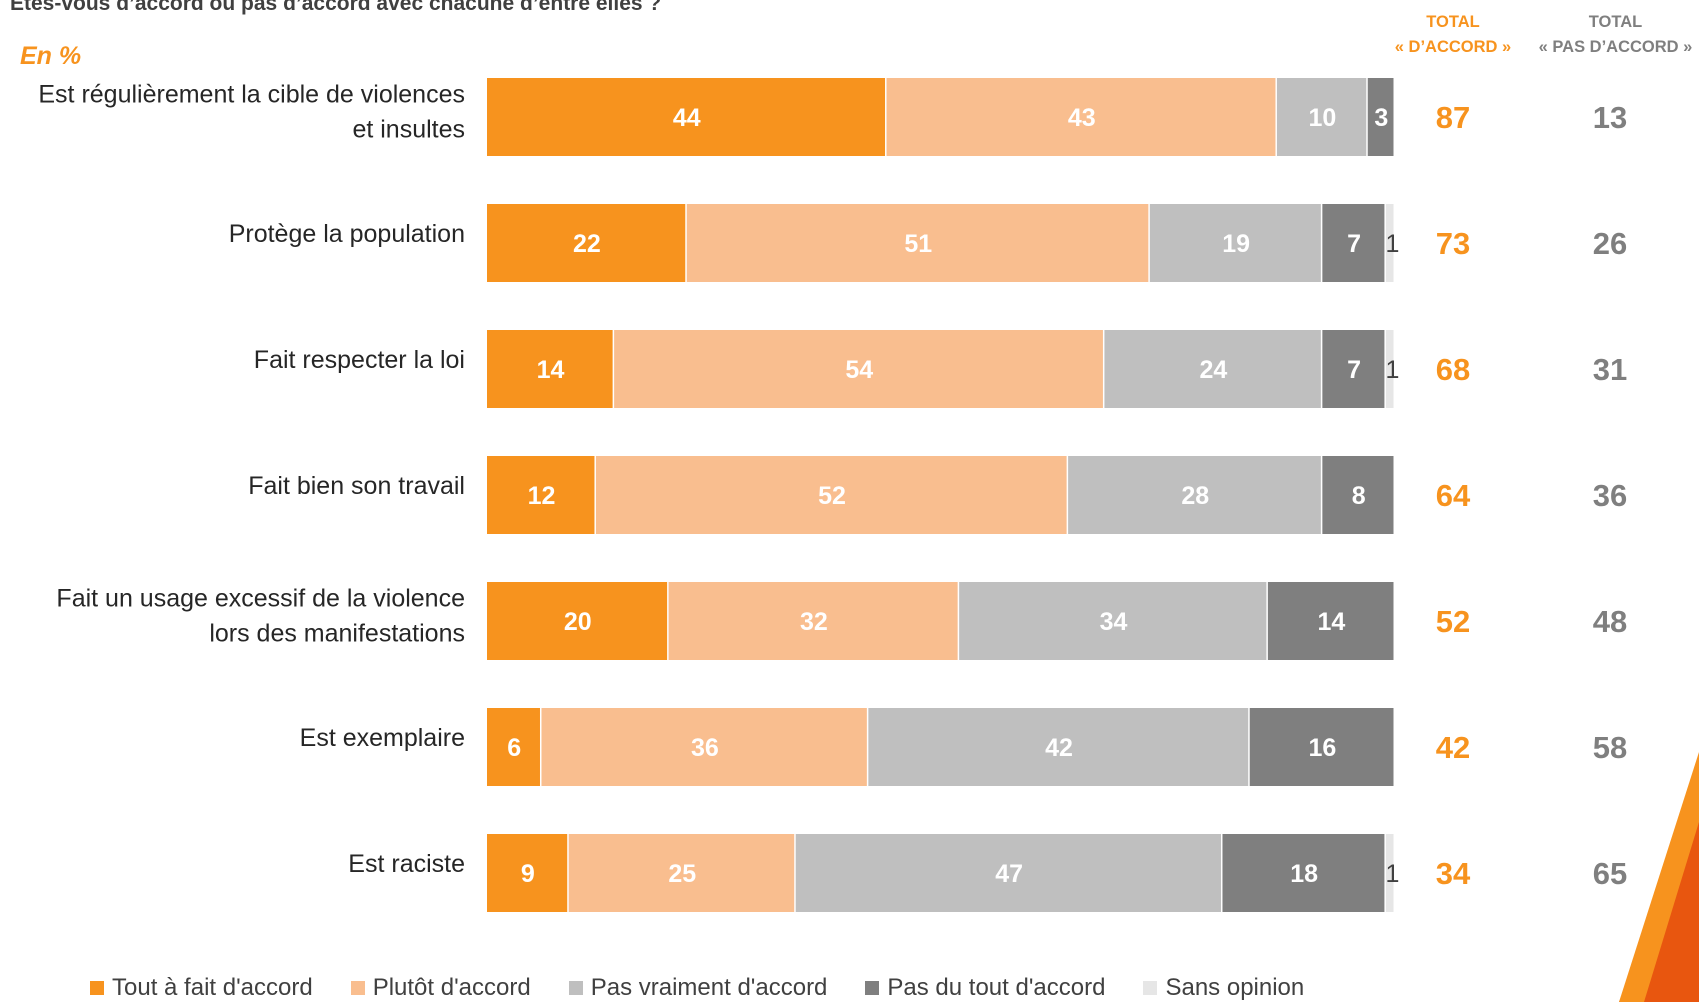  I want to click on data-label-tout-a-fait: 6, so click(514, 748).